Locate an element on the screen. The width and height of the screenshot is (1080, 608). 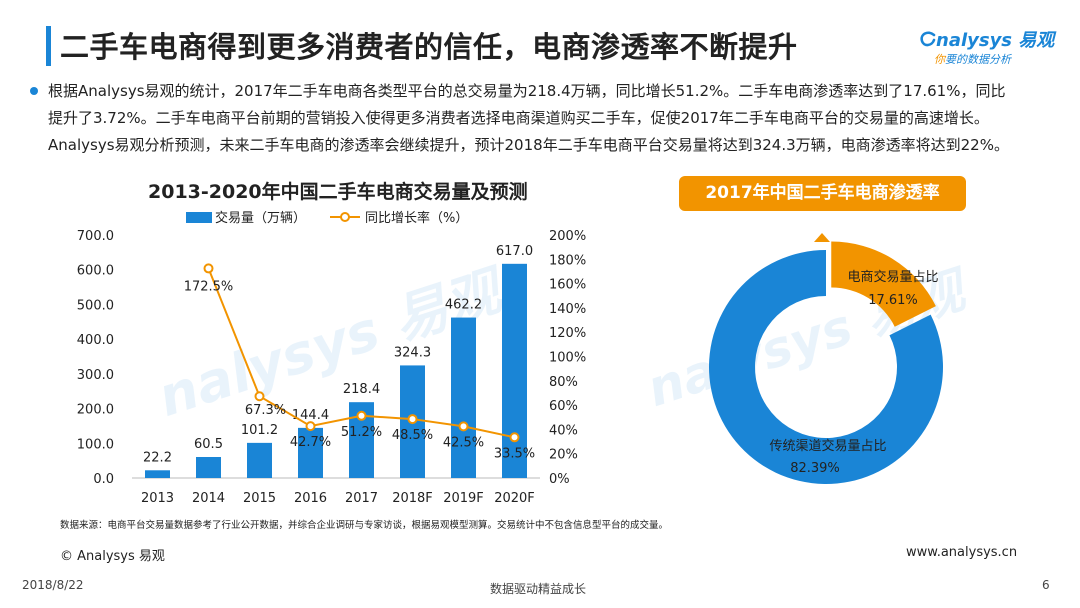
y-left-tick-label: 0.0 is located at coordinates (103, 479).